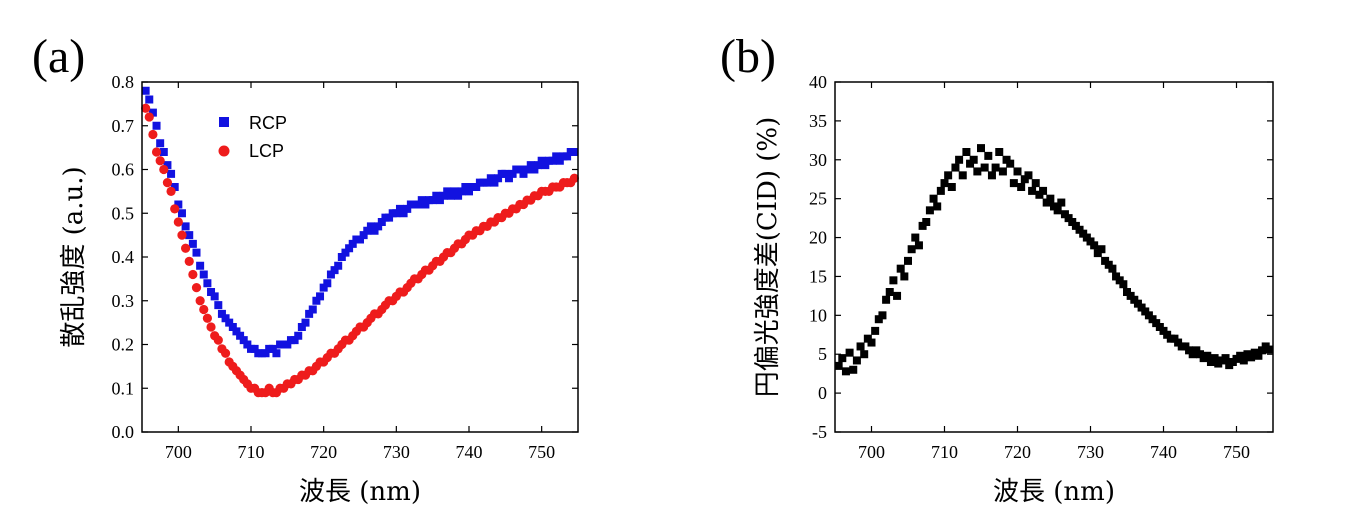 The height and width of the screenshot is (530, 1362). I want to click on panel-b-label: (b), so click(748, 56).